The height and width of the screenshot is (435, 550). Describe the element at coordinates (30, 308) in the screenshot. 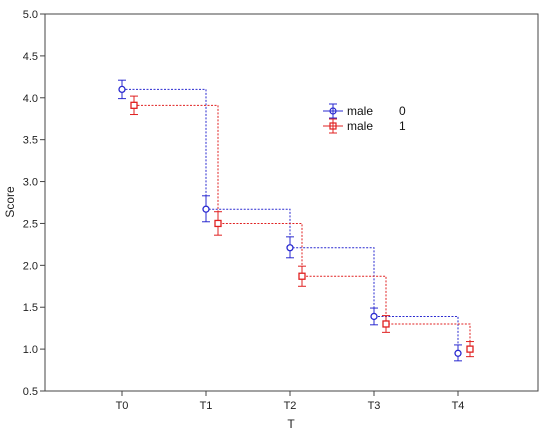

I see `y-tick-label: 1.5` at that location.